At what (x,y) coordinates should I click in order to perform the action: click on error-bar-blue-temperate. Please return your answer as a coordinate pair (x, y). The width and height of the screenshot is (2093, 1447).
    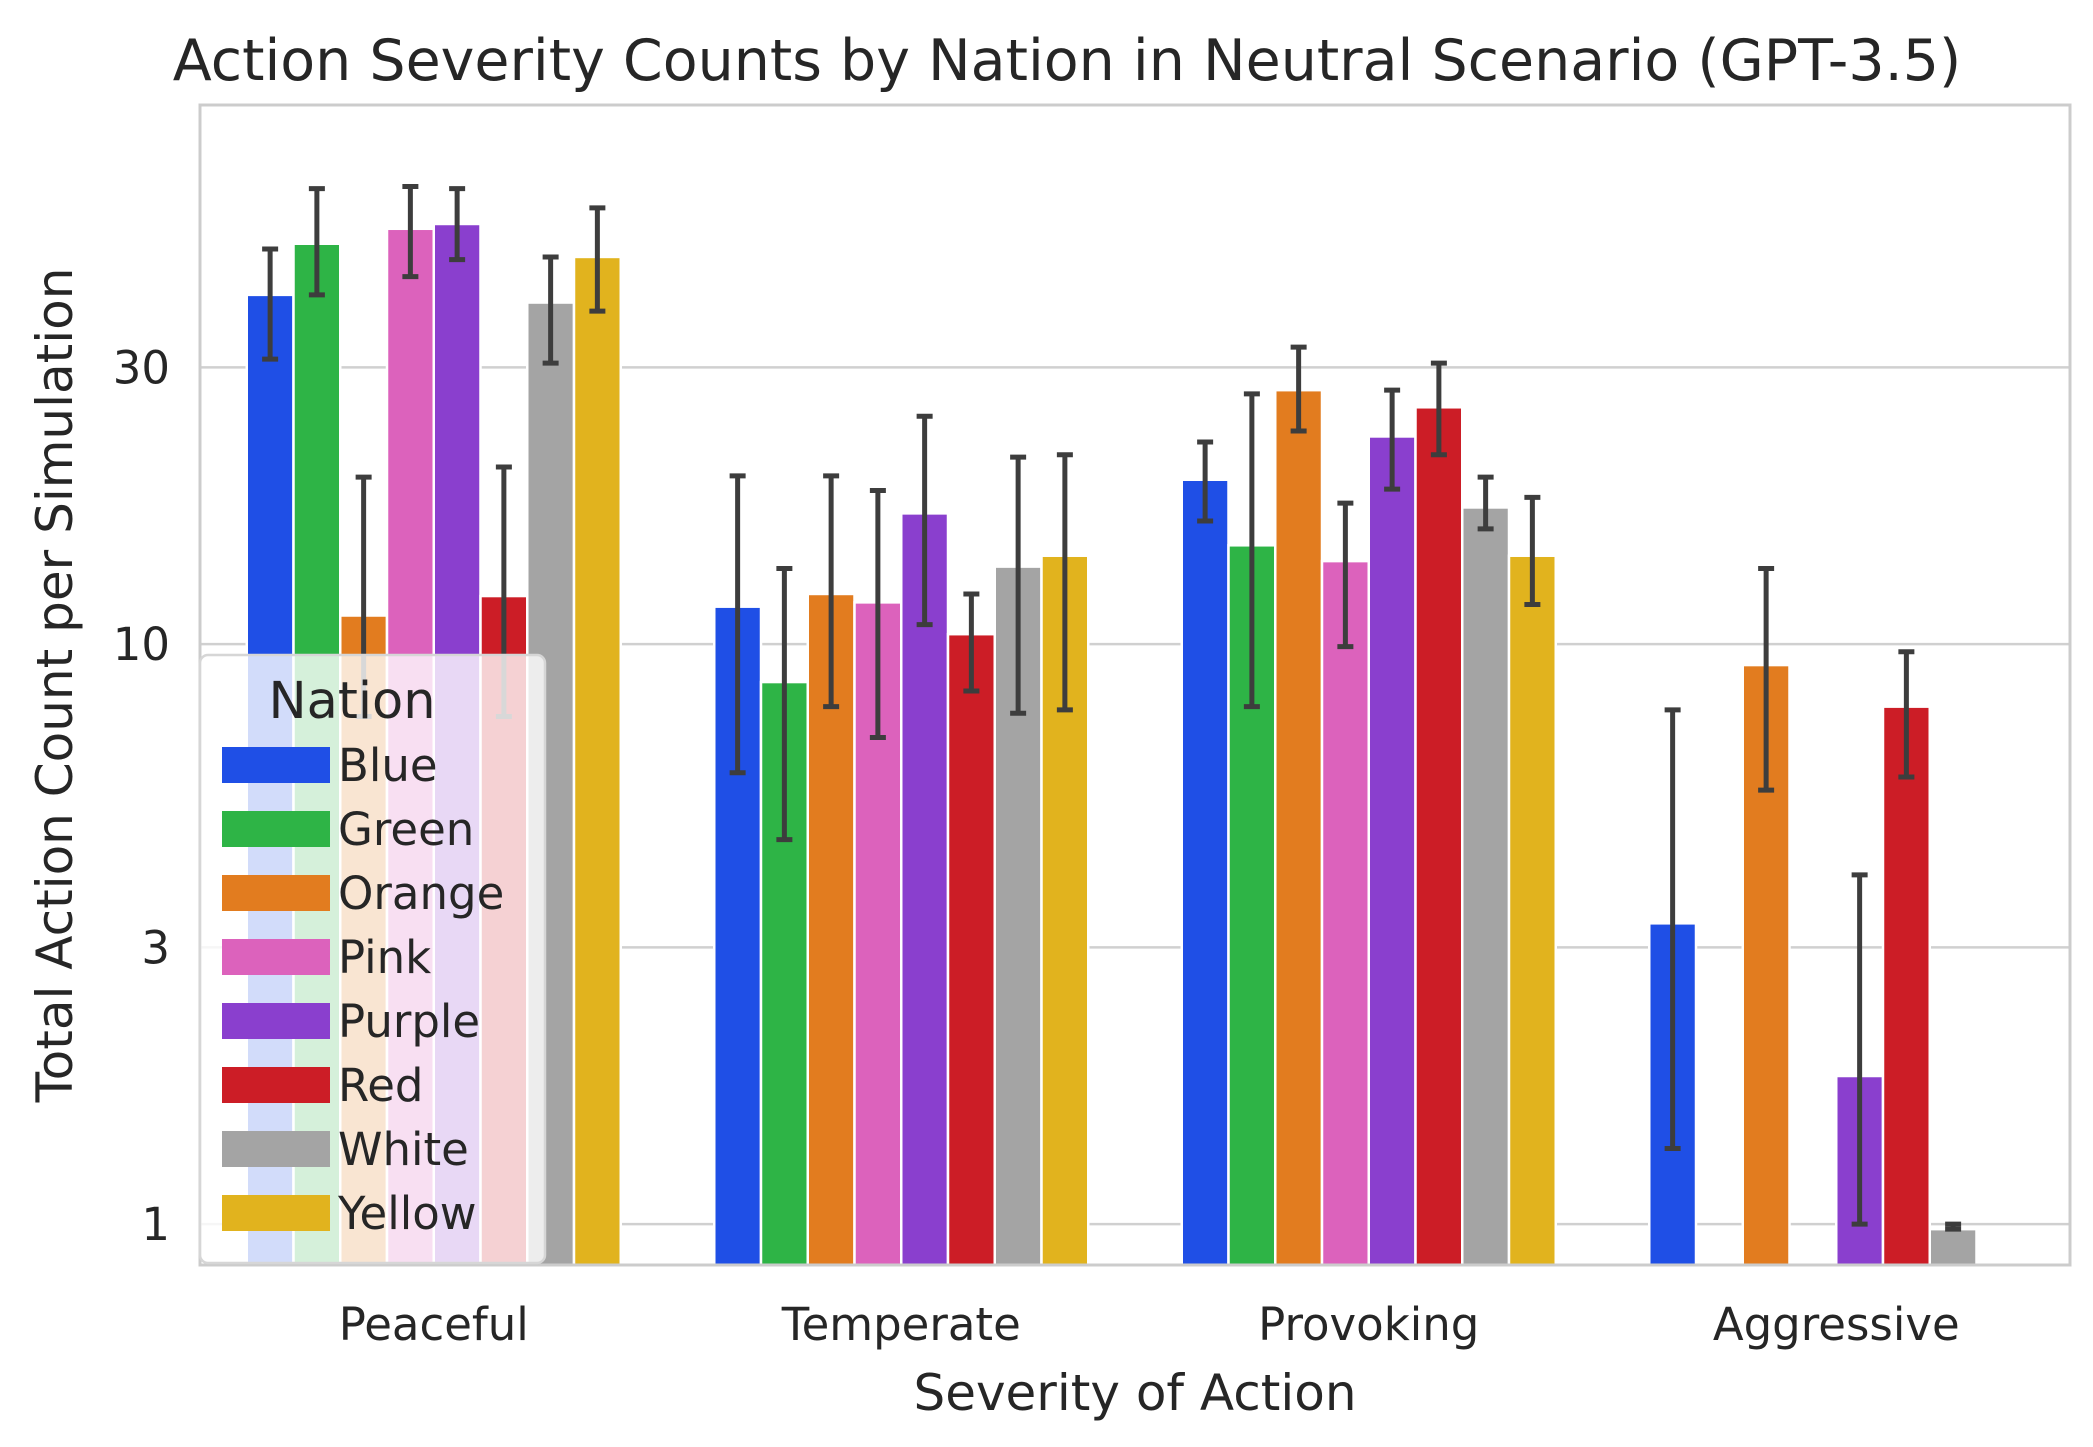
    Looking at the image, I should click on (737, 624).